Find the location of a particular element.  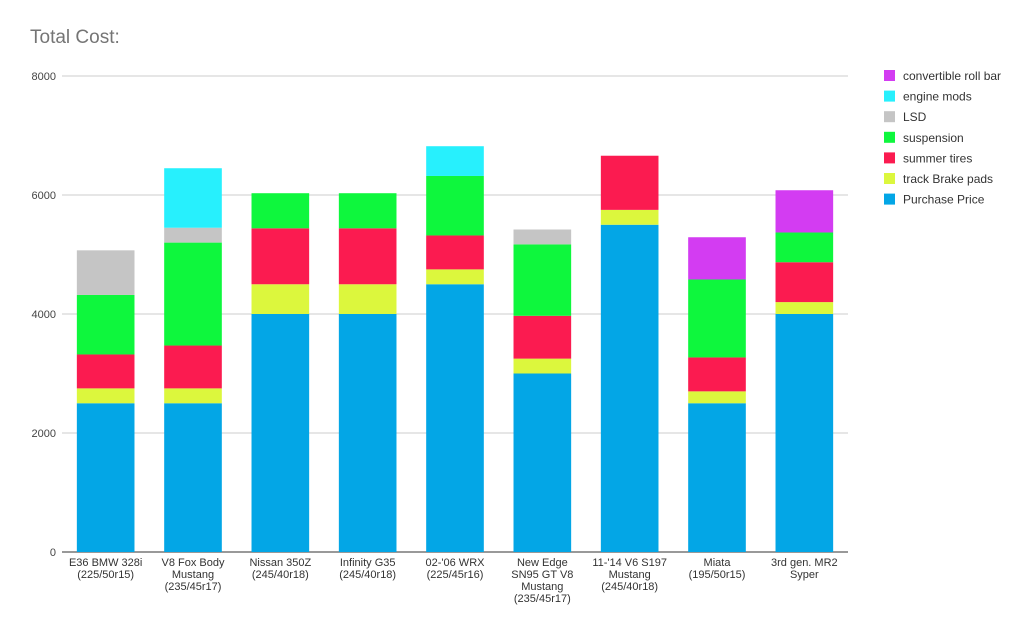

x-category-label-line: SN95 GT V8 is located at coordinates (542, 575).